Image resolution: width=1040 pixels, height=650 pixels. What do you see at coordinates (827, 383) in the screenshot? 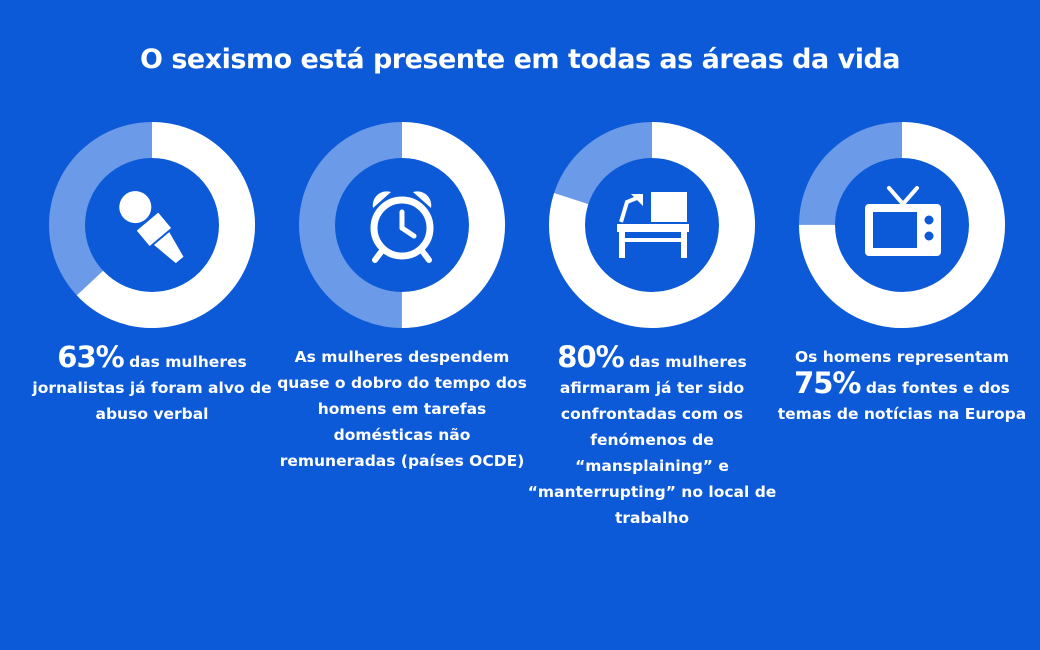
I see `stat-value: 75%` at bounding box center [827, 383].